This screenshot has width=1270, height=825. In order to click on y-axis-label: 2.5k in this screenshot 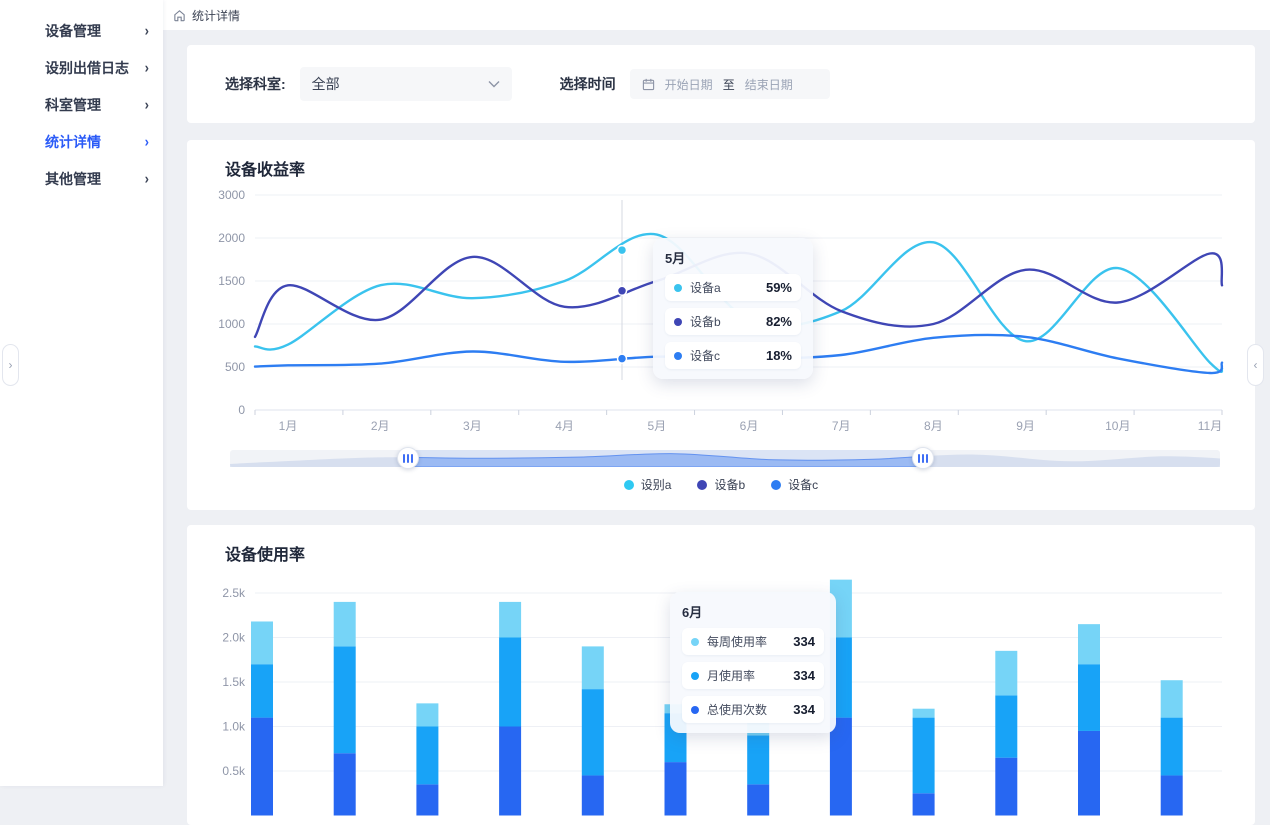, I will do `click(234, 593)`.